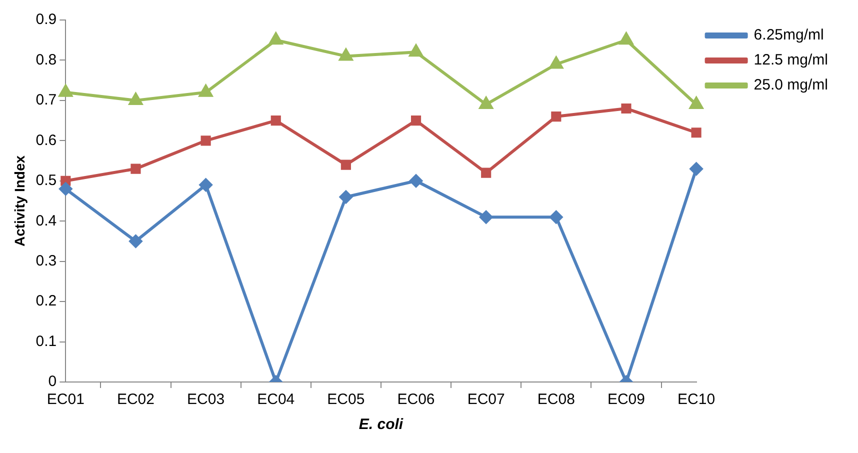 The width and height of the screenshot is (858, 453). I want to click on y-tick-label: 0.9, so click(46, 19).